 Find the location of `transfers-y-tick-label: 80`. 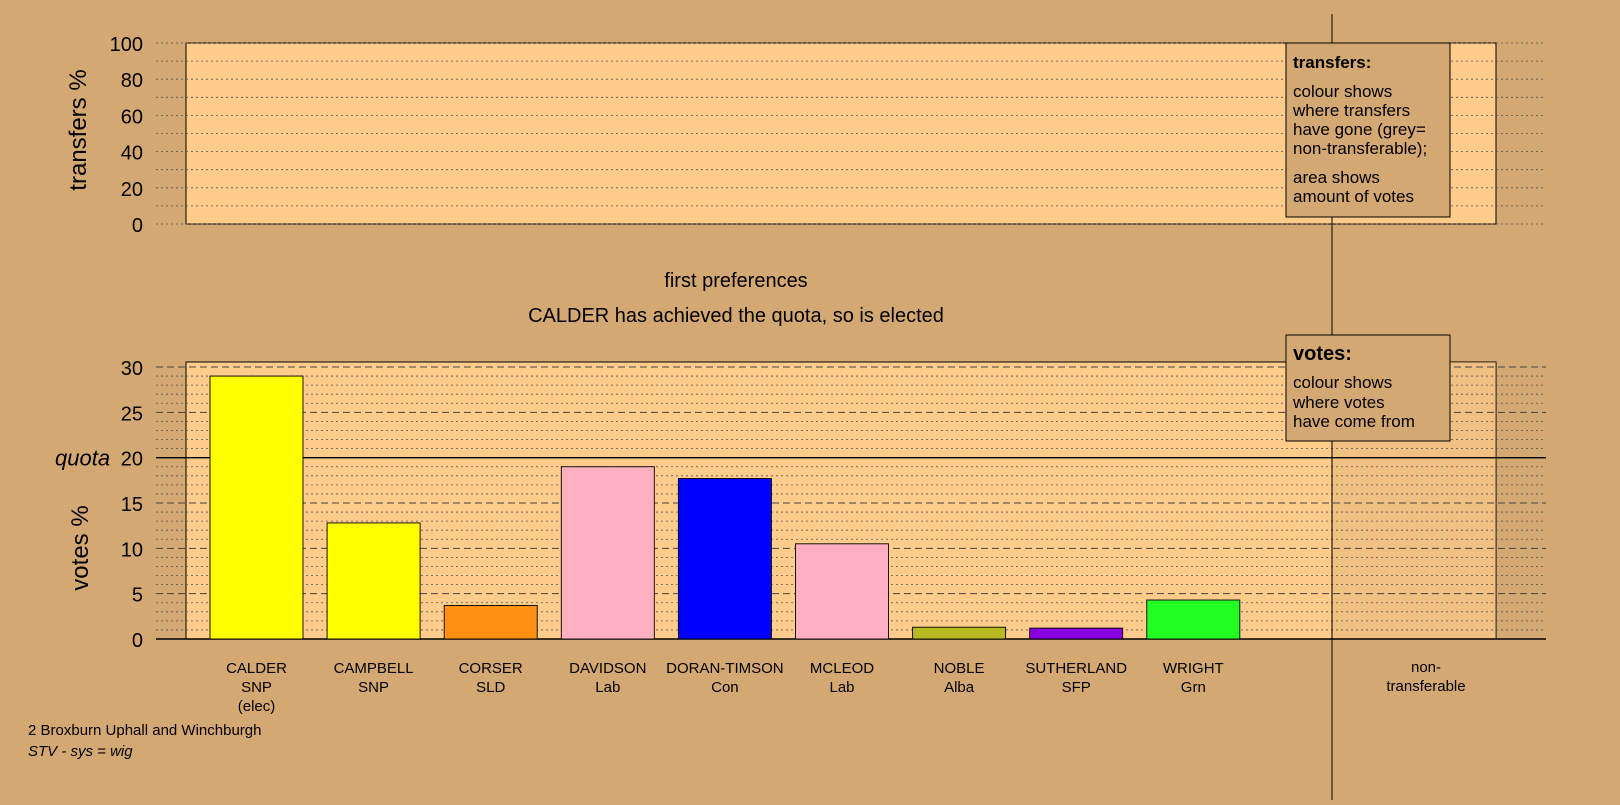

transfers-y-tick-label: 80 is located at coordinates (132, 81).